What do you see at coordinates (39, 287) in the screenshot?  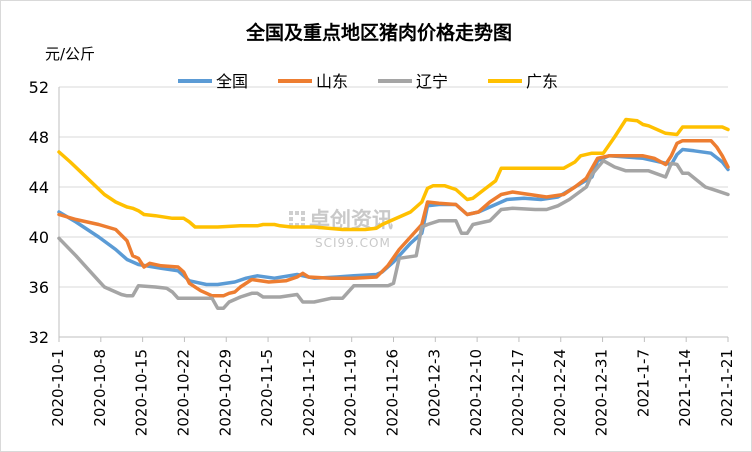 I see `y-tick-label: 36` at bounding box center [39, 287].